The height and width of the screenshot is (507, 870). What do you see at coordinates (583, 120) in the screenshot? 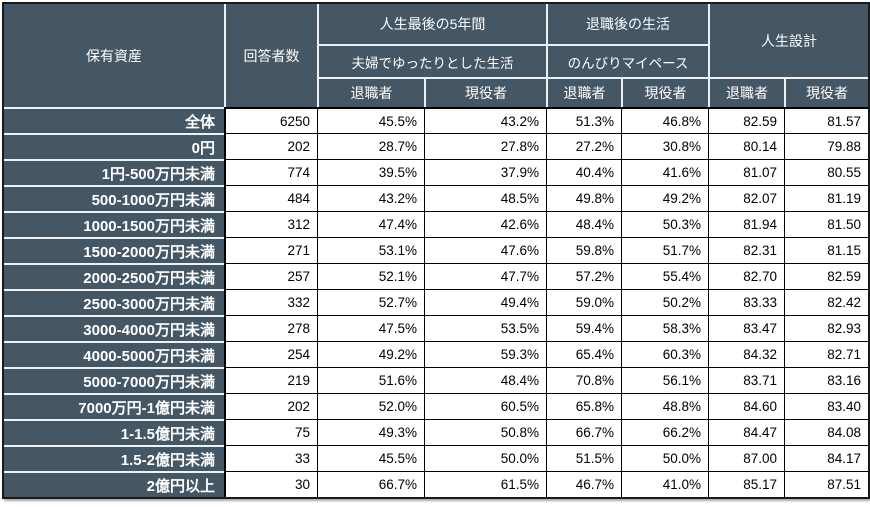
I see `value-cell: 51.3%` at bounding box center [583, 120].